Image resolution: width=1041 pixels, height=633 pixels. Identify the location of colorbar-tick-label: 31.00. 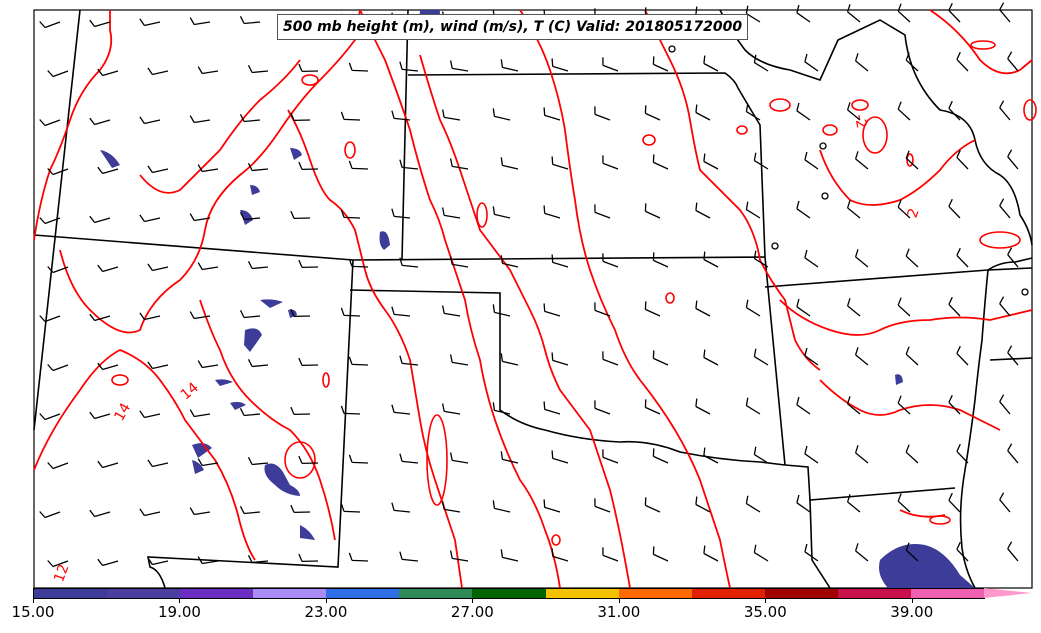
(619, 612).